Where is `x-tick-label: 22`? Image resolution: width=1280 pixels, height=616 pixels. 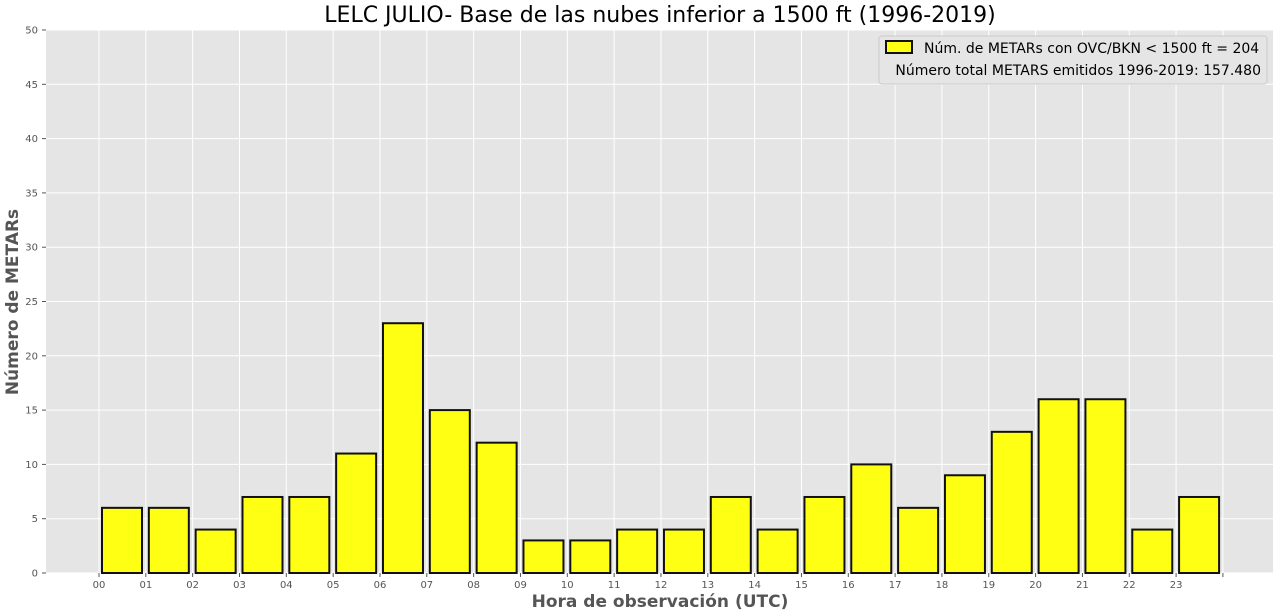
x-tick-label: 22 is located at coordinates (1129, 585).